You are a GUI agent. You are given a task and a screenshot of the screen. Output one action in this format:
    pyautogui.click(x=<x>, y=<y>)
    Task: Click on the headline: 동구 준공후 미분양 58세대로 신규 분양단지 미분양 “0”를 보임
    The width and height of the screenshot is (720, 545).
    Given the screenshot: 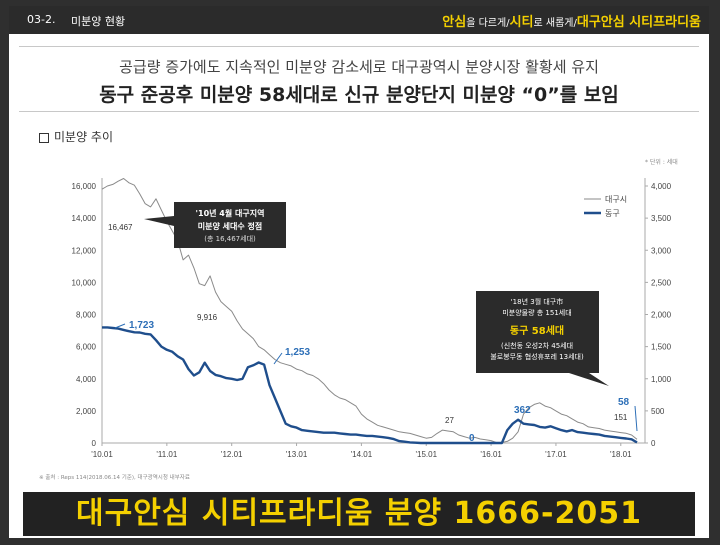 What is the action you would take?
    pyautogui.click(x=359, y=95)
    